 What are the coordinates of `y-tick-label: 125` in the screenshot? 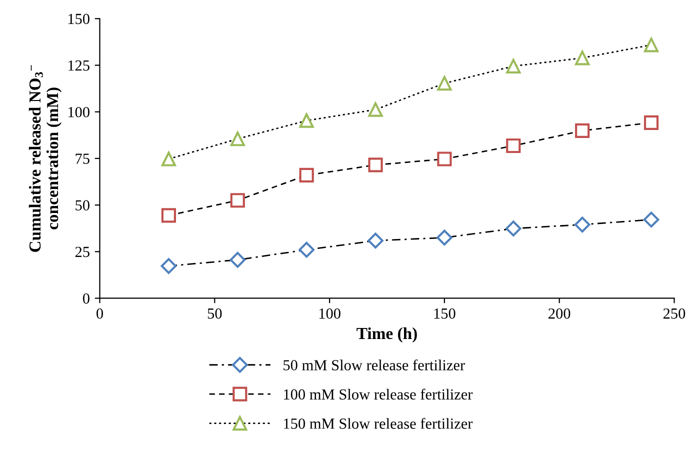 It's located at (79, 65).